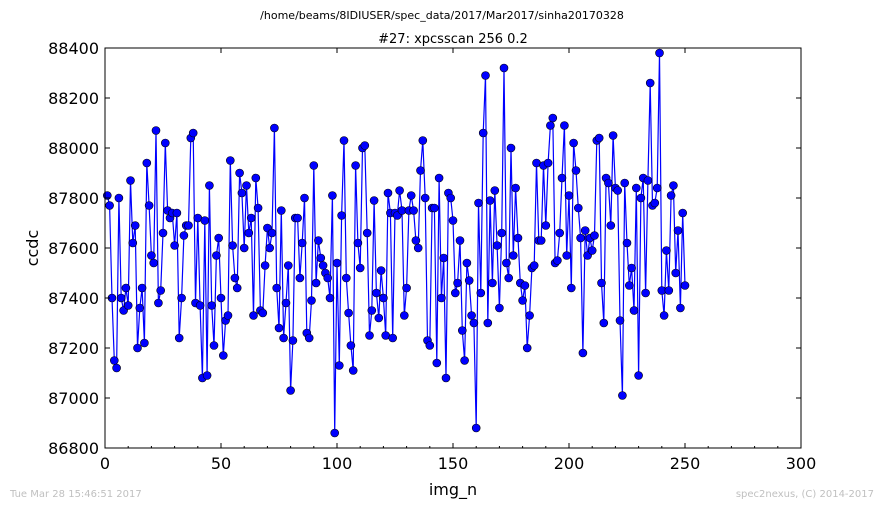 This screenshot has width=884, height=509. I want to click on x-tick-label: 200, so click(569, 463).